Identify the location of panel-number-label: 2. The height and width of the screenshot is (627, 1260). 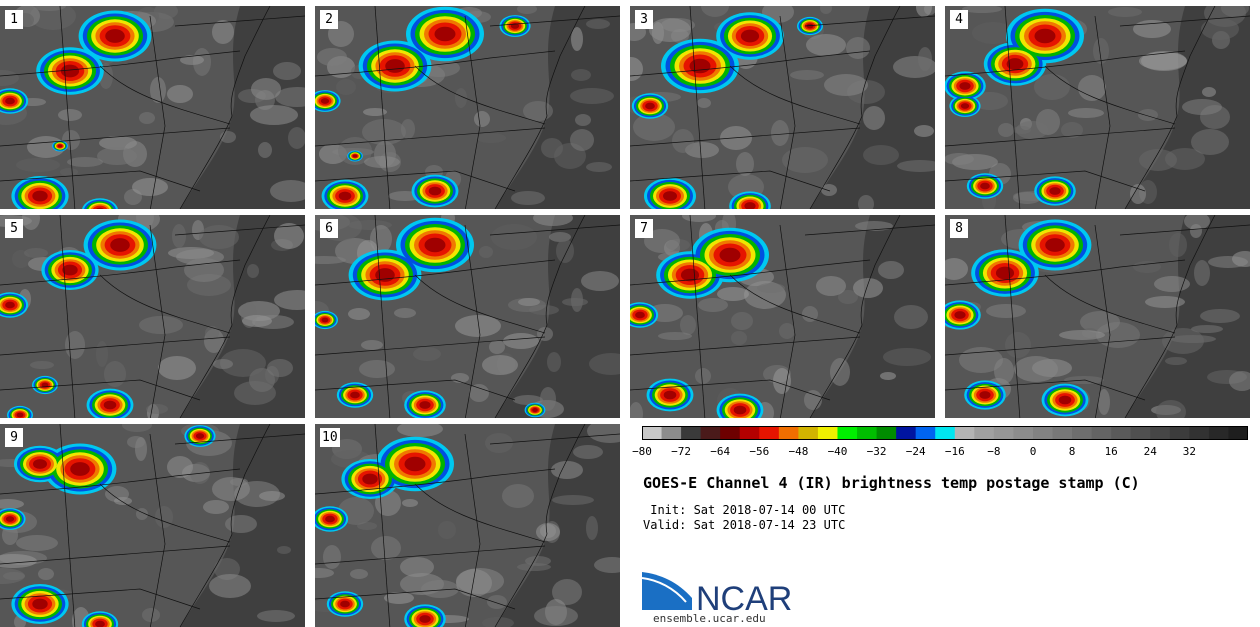
(329, 19).